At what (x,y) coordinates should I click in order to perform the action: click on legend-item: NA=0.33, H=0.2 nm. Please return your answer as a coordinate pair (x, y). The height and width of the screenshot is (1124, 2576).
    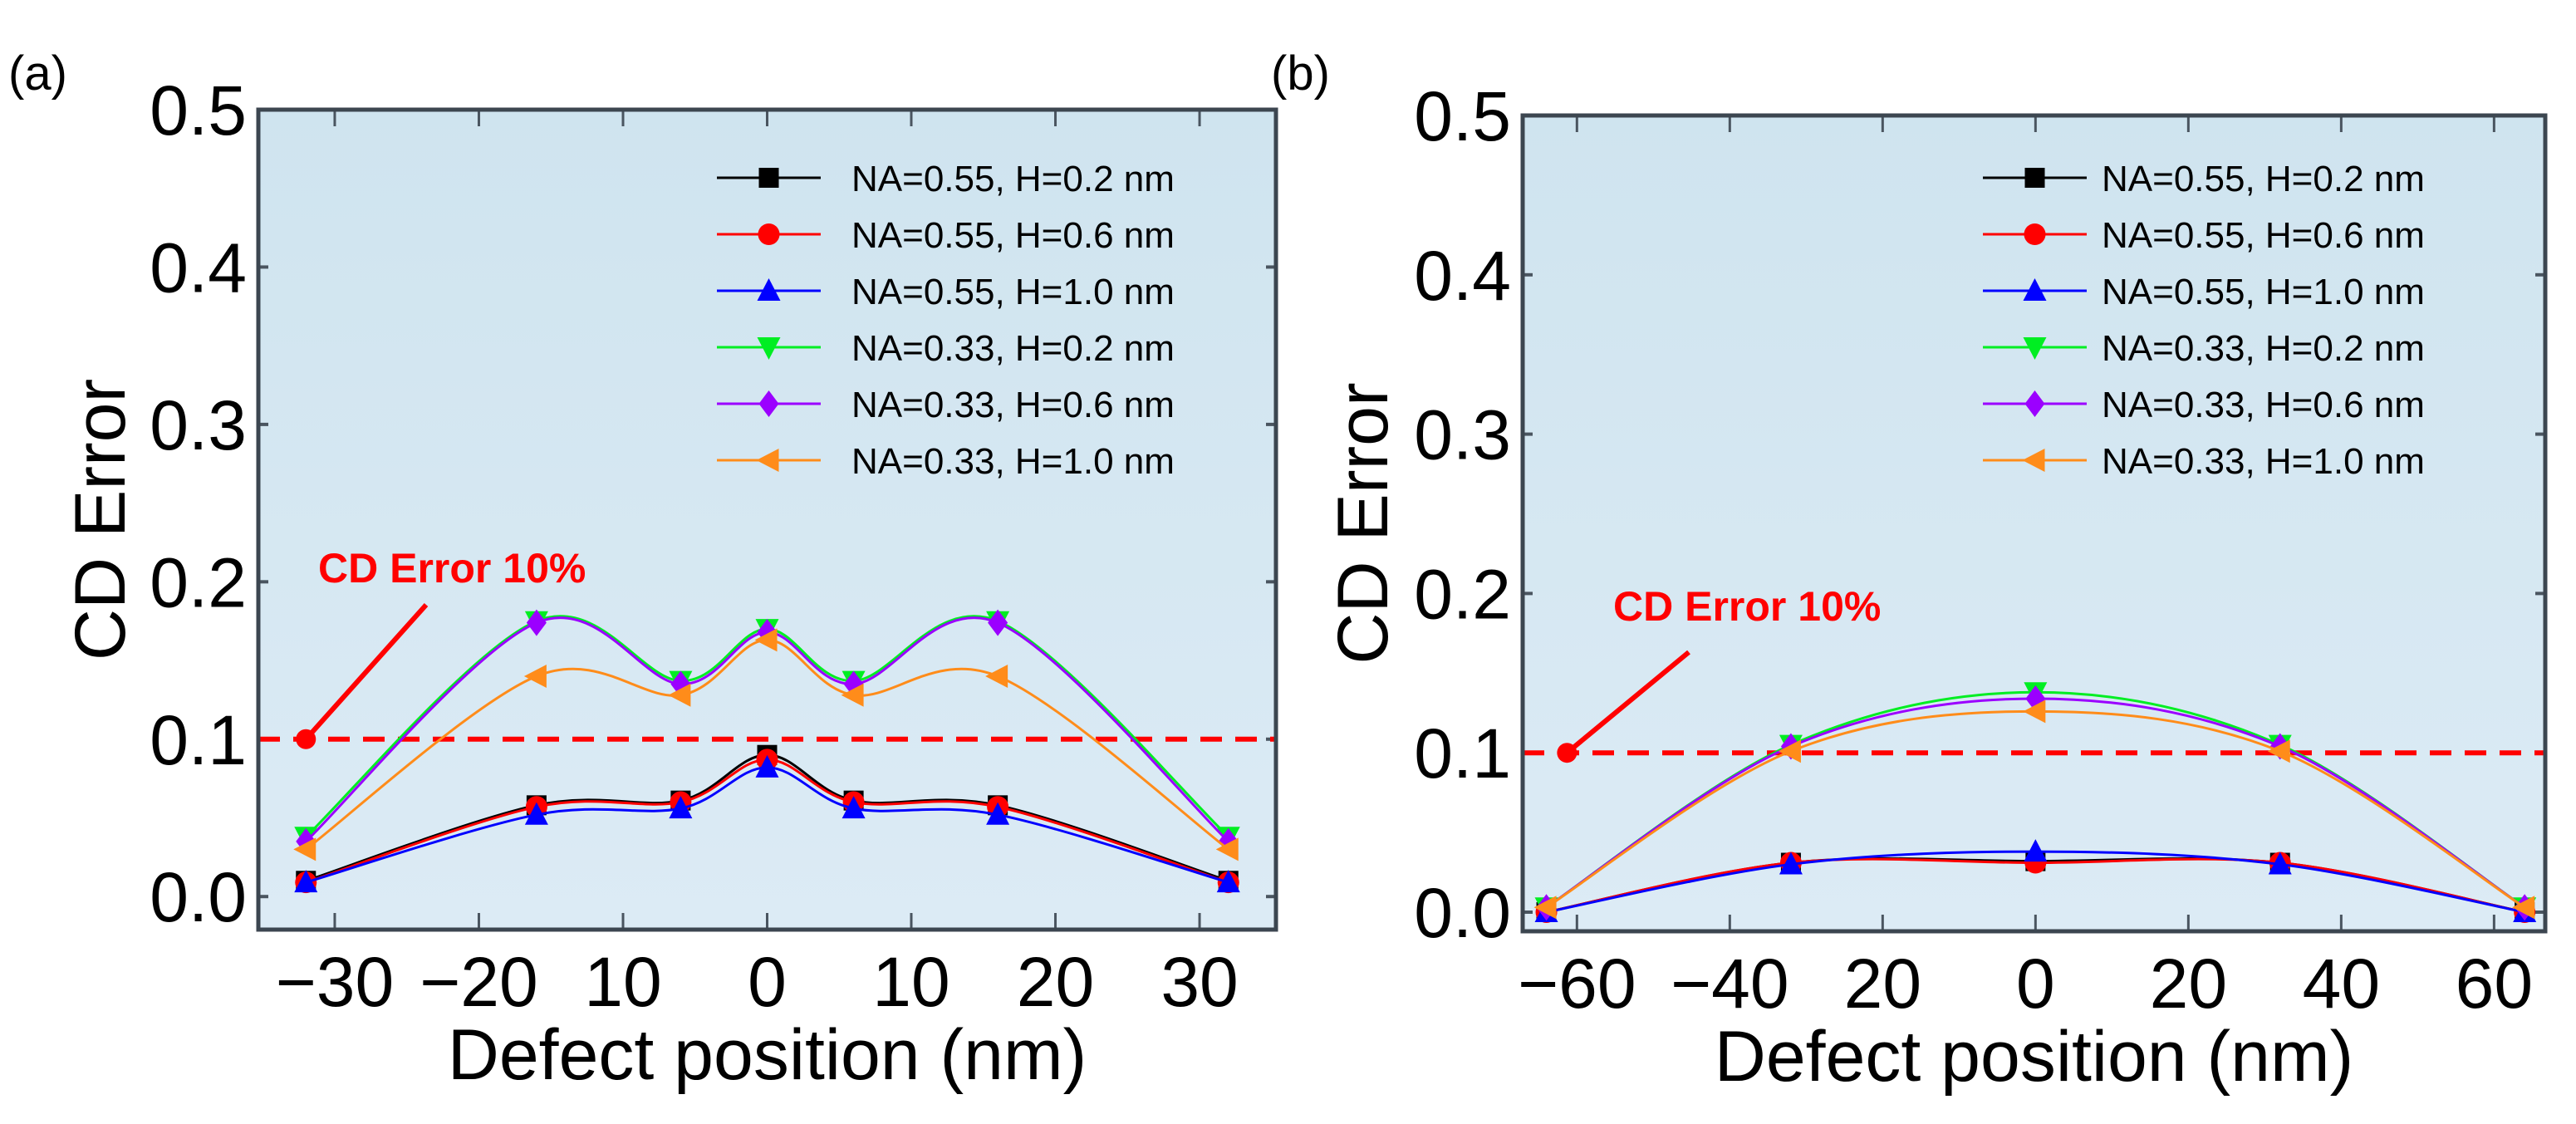
    Looking at the image, I should click on (946, 348).